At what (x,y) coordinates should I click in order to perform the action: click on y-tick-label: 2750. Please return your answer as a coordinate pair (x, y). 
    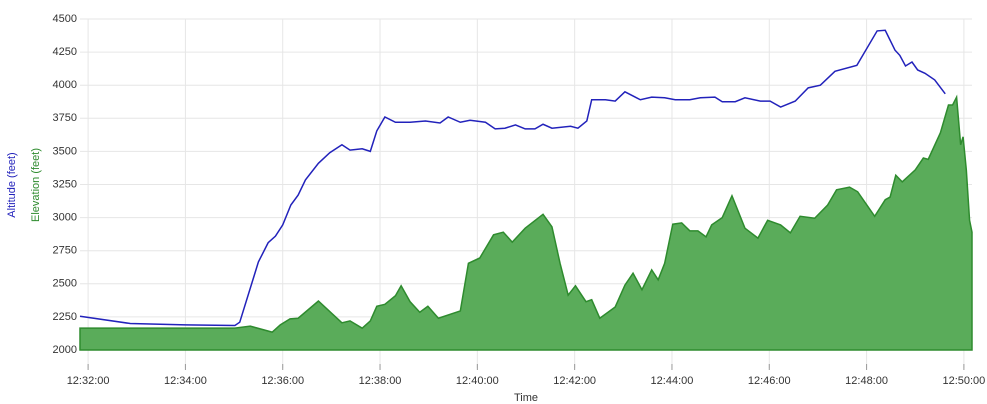
    Looking at the image, I should click on (65, 251).